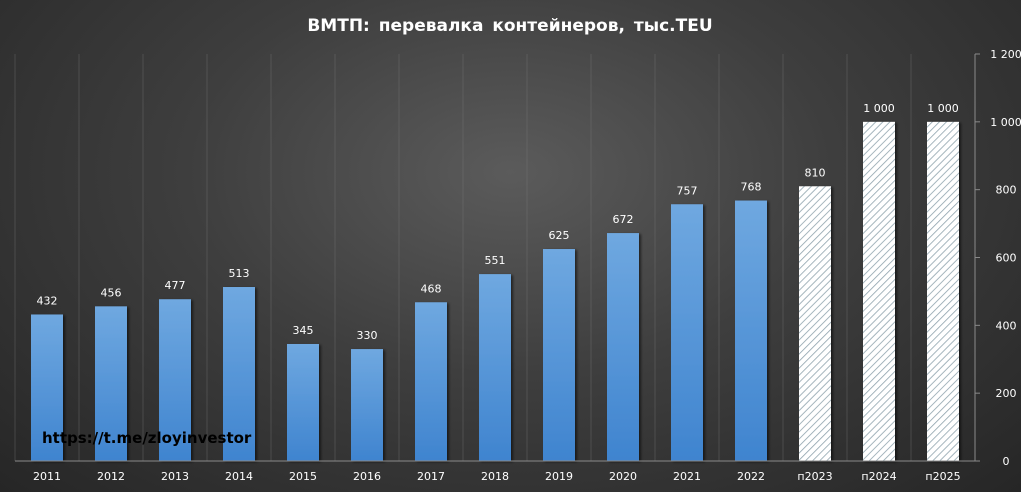 The image size is (1021, 492). Describe the element at coordinates (751, 476) in the screenshot. I see `x-tick-label: 2022` at that location.